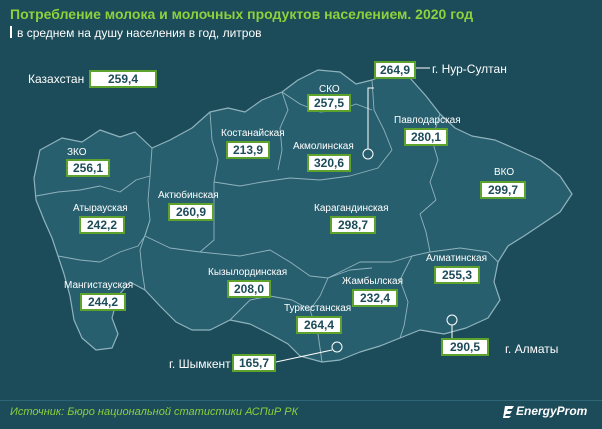  What do you see at coordinates (372, 281) in the screenshot?
I see `label-zhambyl: Жамбылская` at bounding box center [372, 281].